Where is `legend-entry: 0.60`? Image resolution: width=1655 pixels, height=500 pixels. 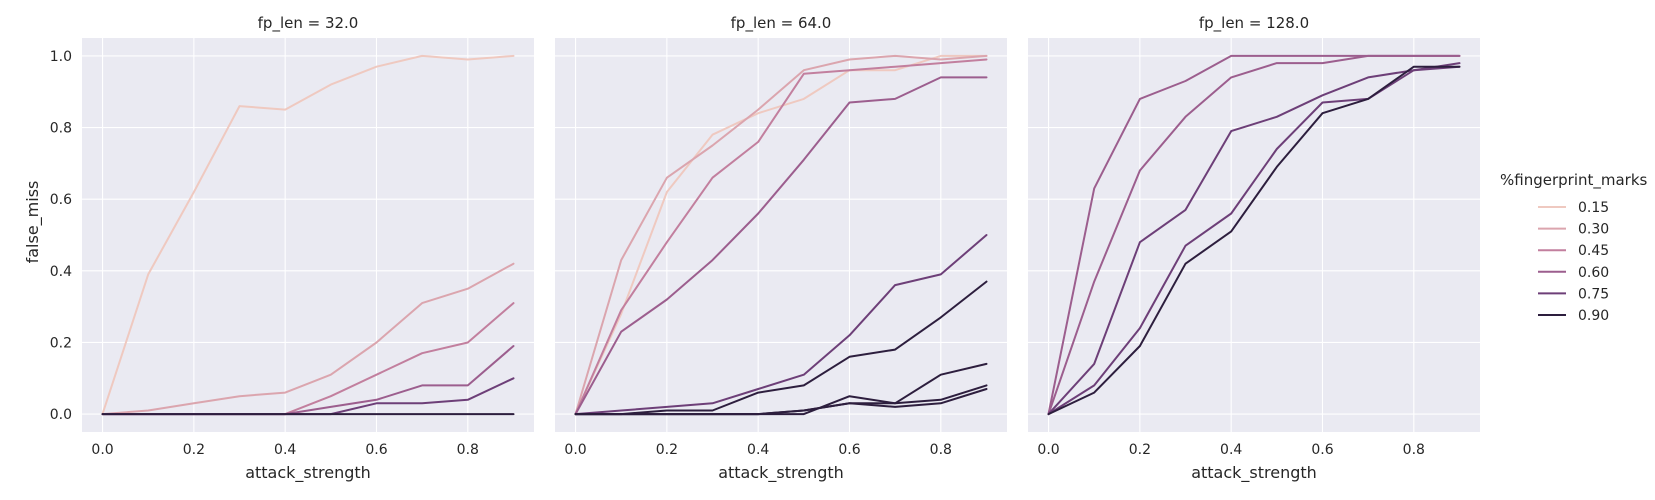
legend-entry: 0.60 is located at coordinates (1573, 273).